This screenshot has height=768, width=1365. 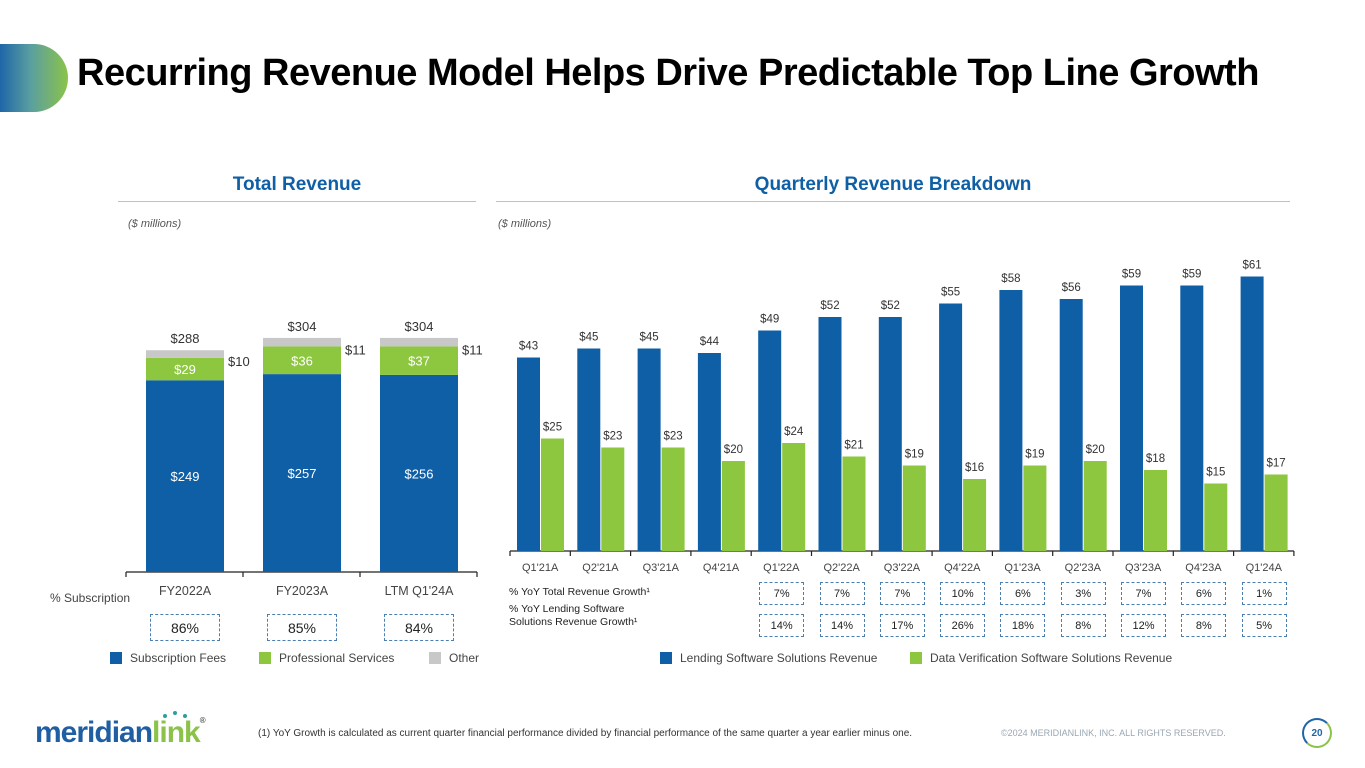 I want to click on yoy-lending-growth-label-line2: Solutions Revenue Growth¹, so click(x=573, y=622).